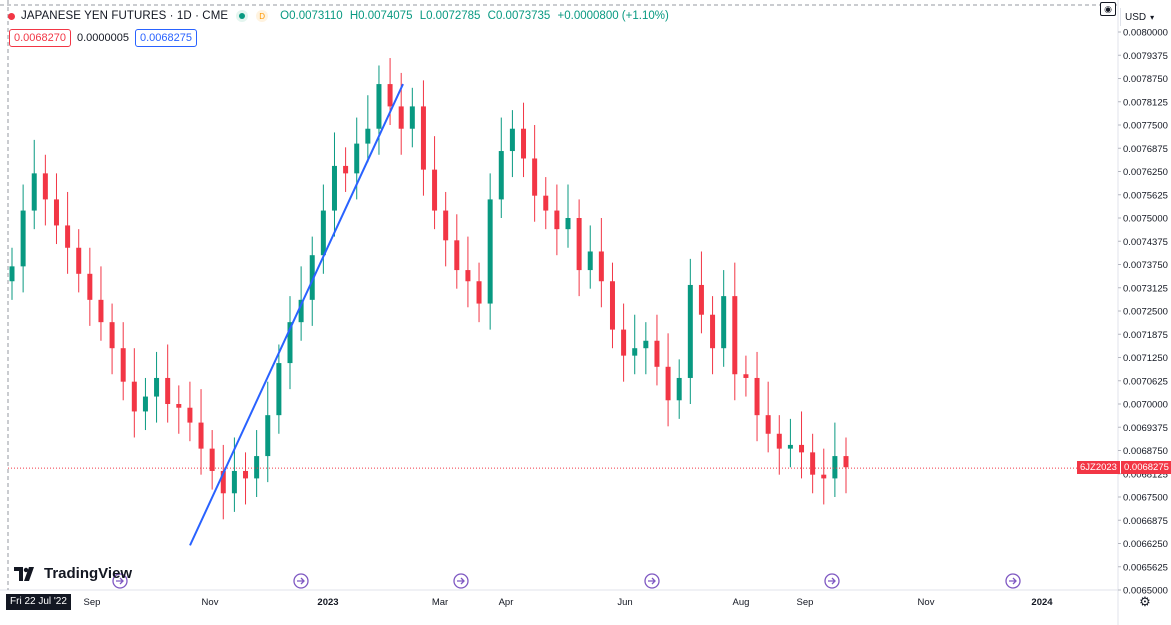 The width and height of the screenshot is (1171, 625). What do you see at coordinates (1145, 601) in the screenshot?
I see `gear-icon: ⚙` at bounding box center [1145, 601].